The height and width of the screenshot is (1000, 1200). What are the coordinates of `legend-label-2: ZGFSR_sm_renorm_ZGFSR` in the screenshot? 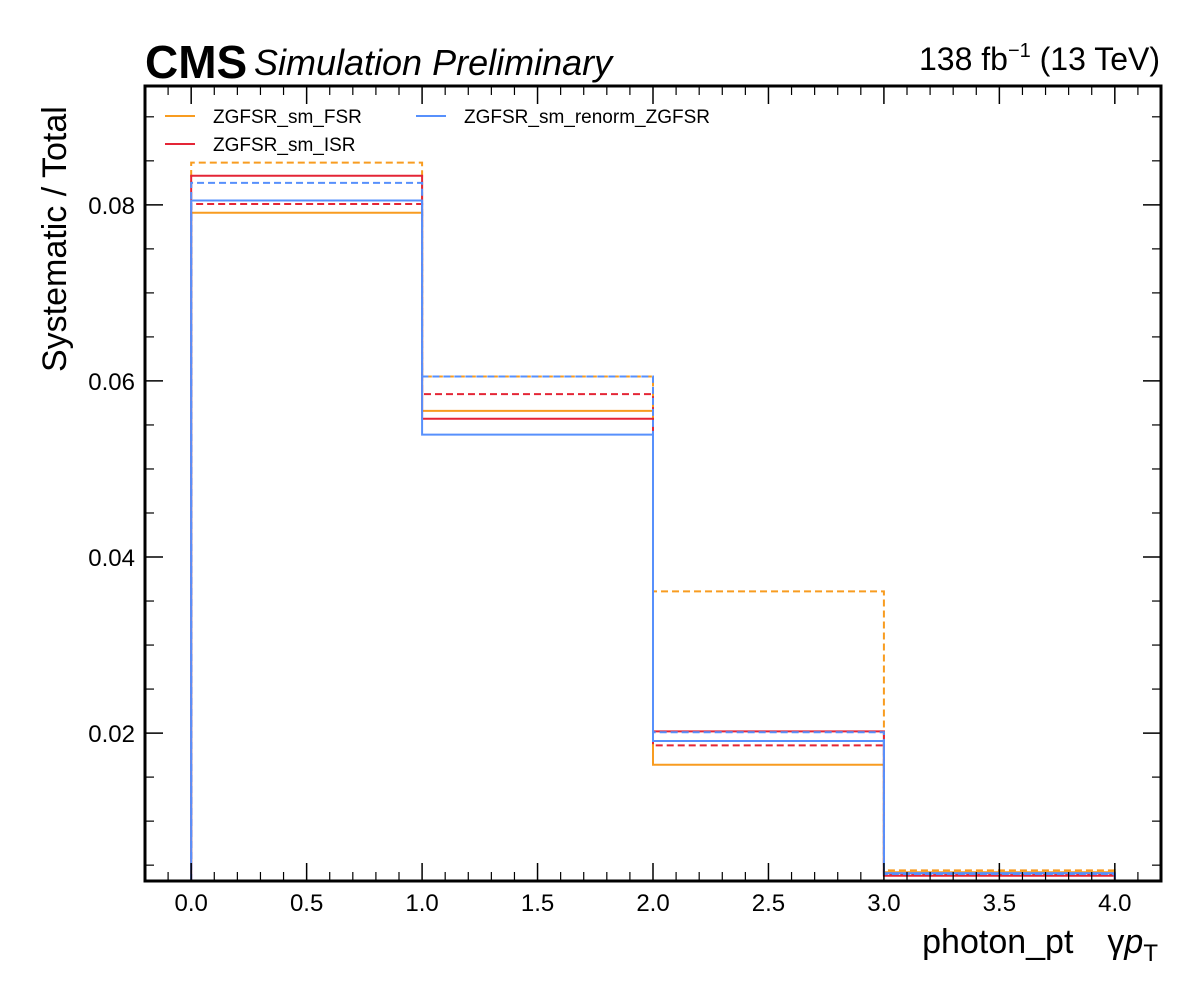 It's located at (587, 117).